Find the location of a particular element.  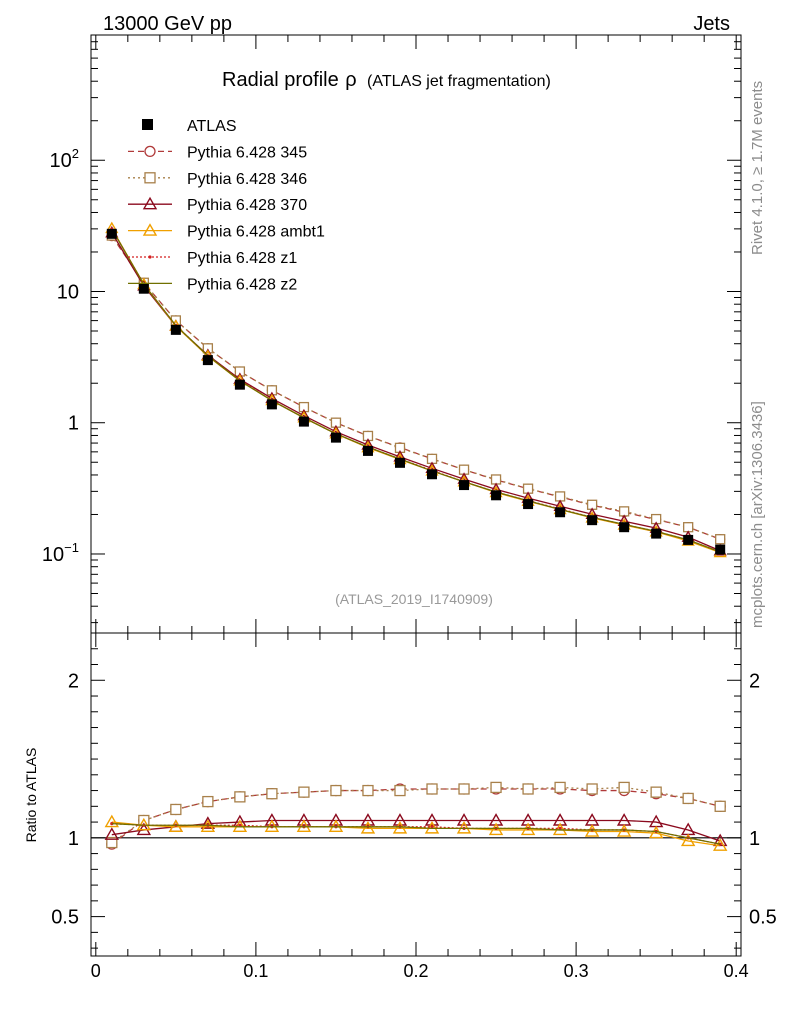

legend-370-marker is located at coordinates (150, 203).